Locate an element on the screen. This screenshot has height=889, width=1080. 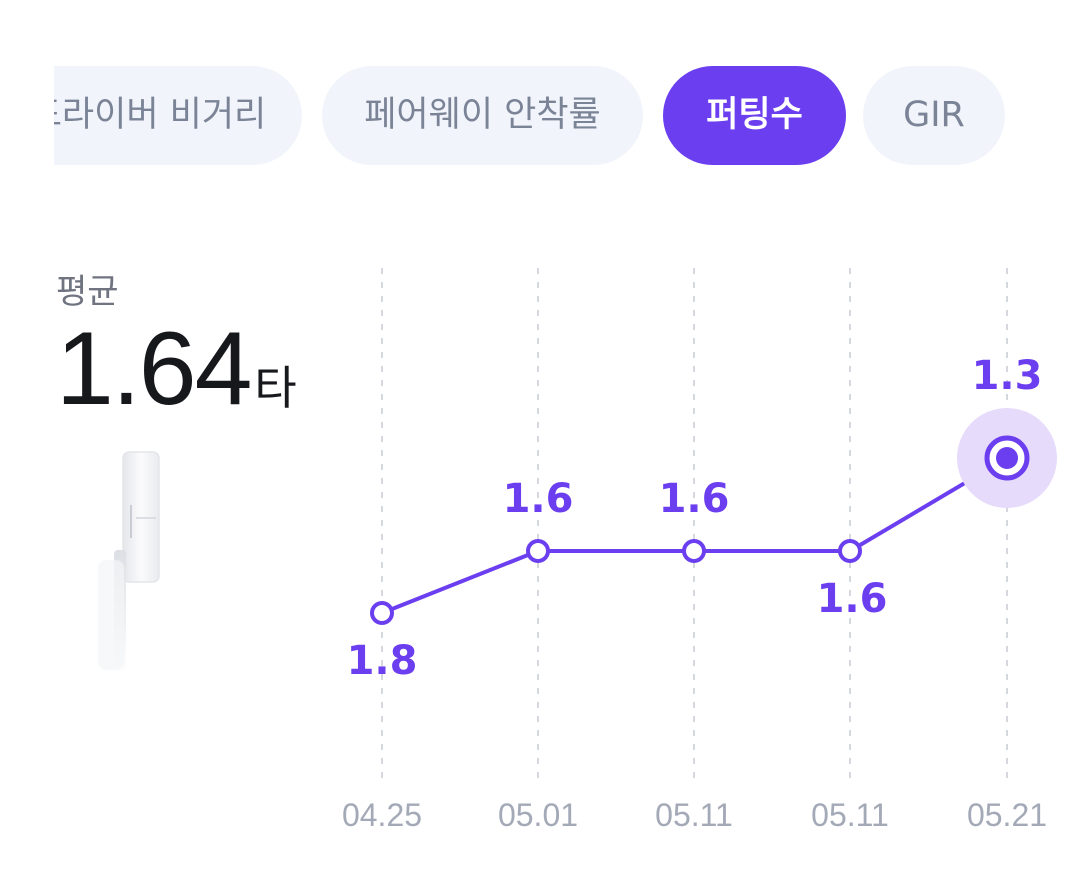
tab-fairway-accuracy: 페어웨이 안착률 is located at coordinates (482, 115).